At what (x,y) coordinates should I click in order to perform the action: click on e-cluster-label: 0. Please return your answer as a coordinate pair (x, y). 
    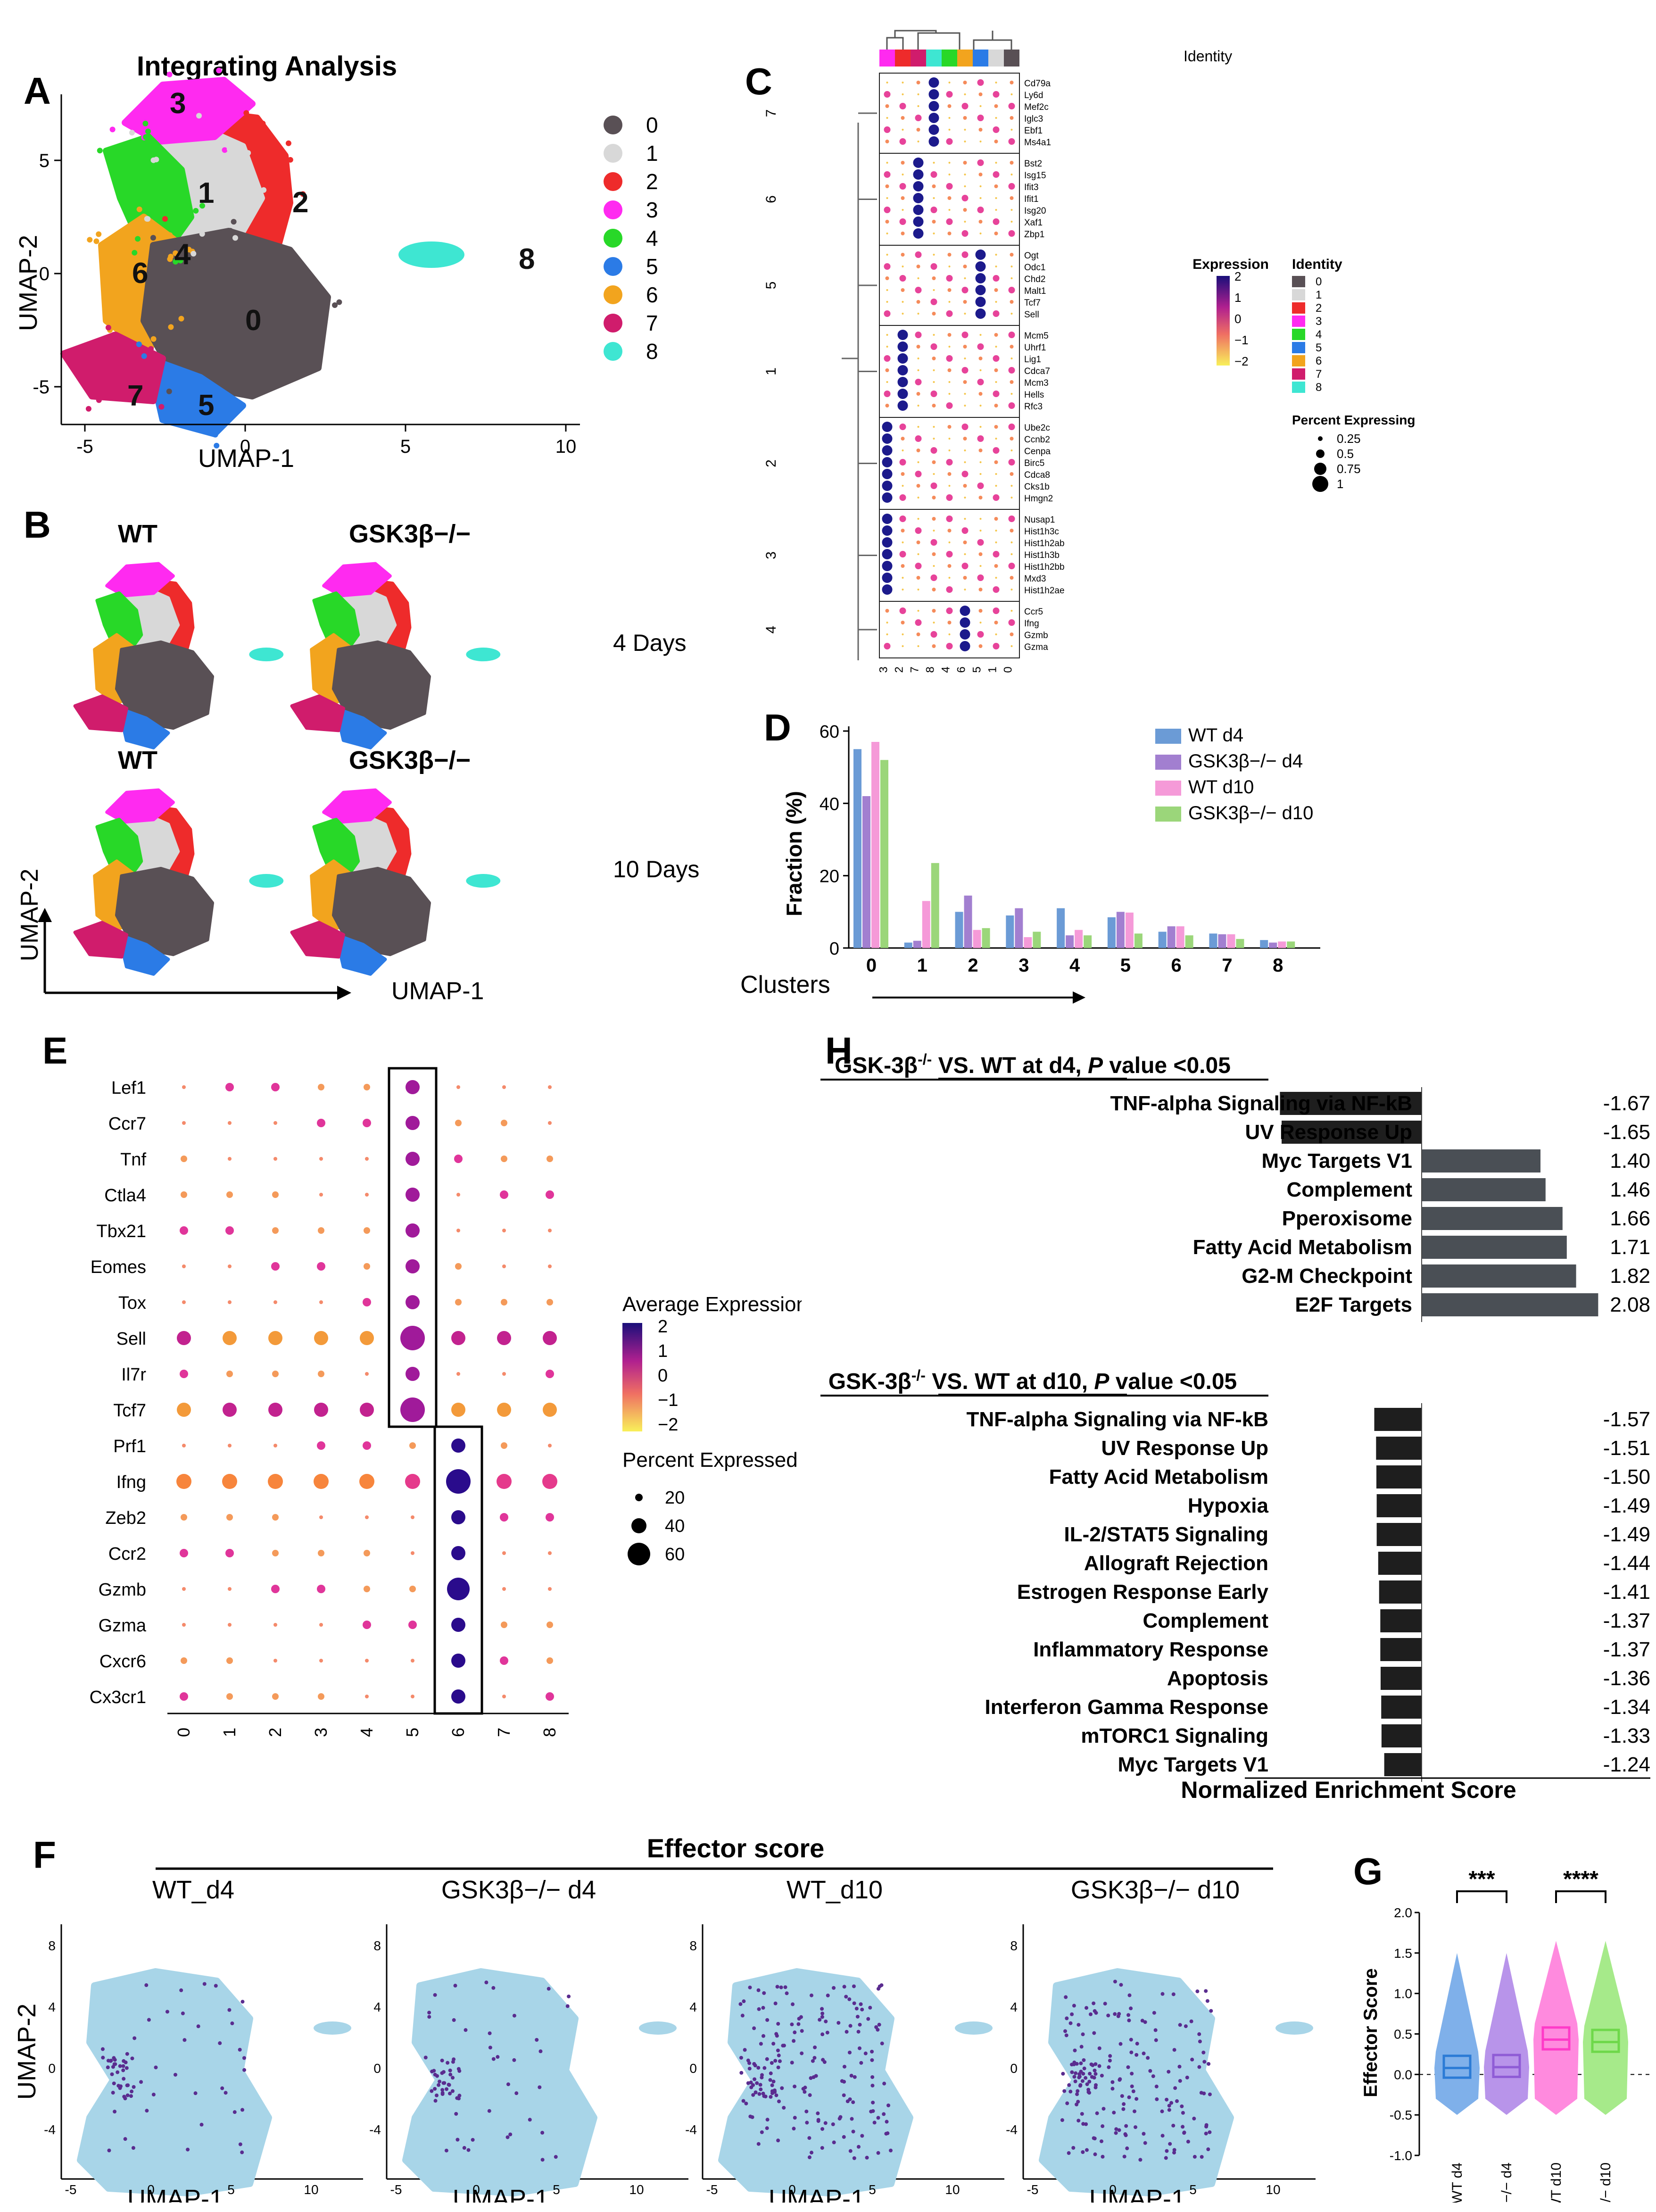
    Looking at the image, I should click on (183, 1732).